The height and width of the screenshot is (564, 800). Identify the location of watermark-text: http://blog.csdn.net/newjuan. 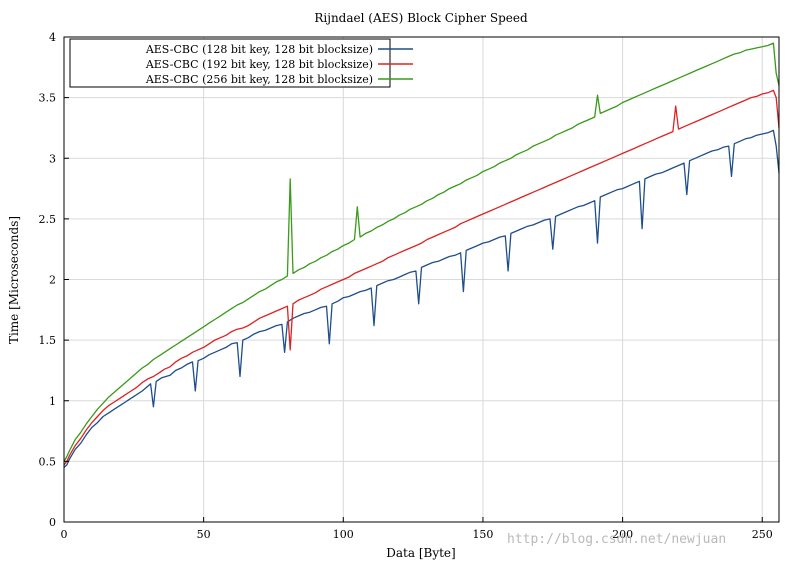
(616, 539).